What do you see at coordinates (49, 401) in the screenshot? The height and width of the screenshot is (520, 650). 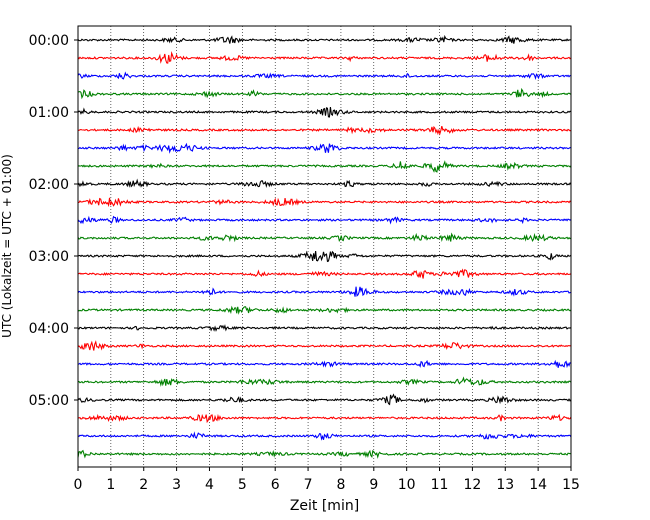 I see `y-tick-label-5: 05:00` at bounding box center [49, 401].